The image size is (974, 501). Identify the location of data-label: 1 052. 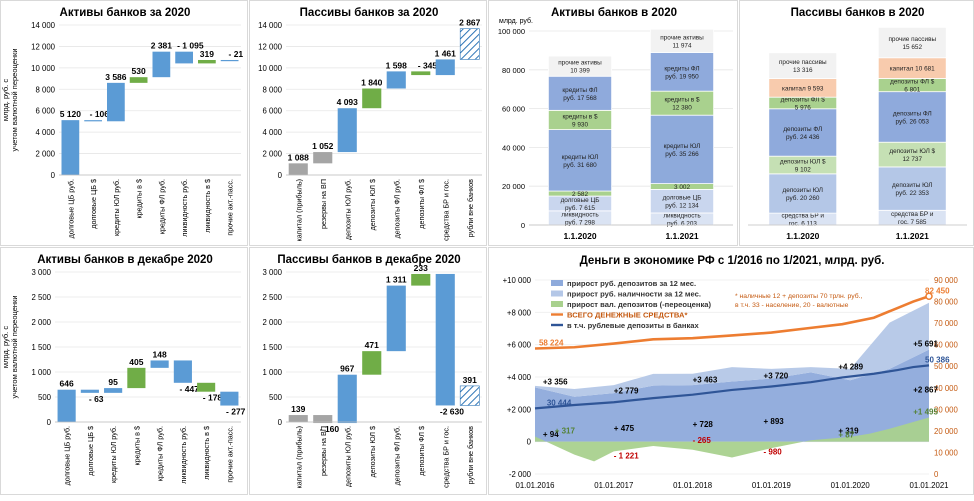
(323, 146).